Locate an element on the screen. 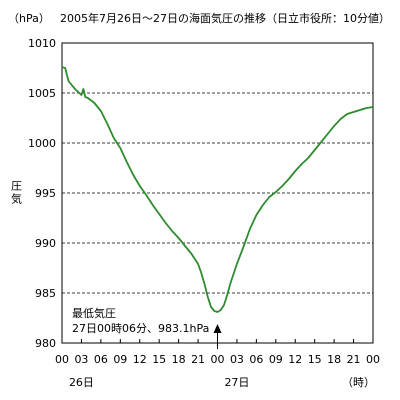 Image resolution: width=400 pixels, height=400 pixels. day-label: 27日 is located at coordinates (236, 382).